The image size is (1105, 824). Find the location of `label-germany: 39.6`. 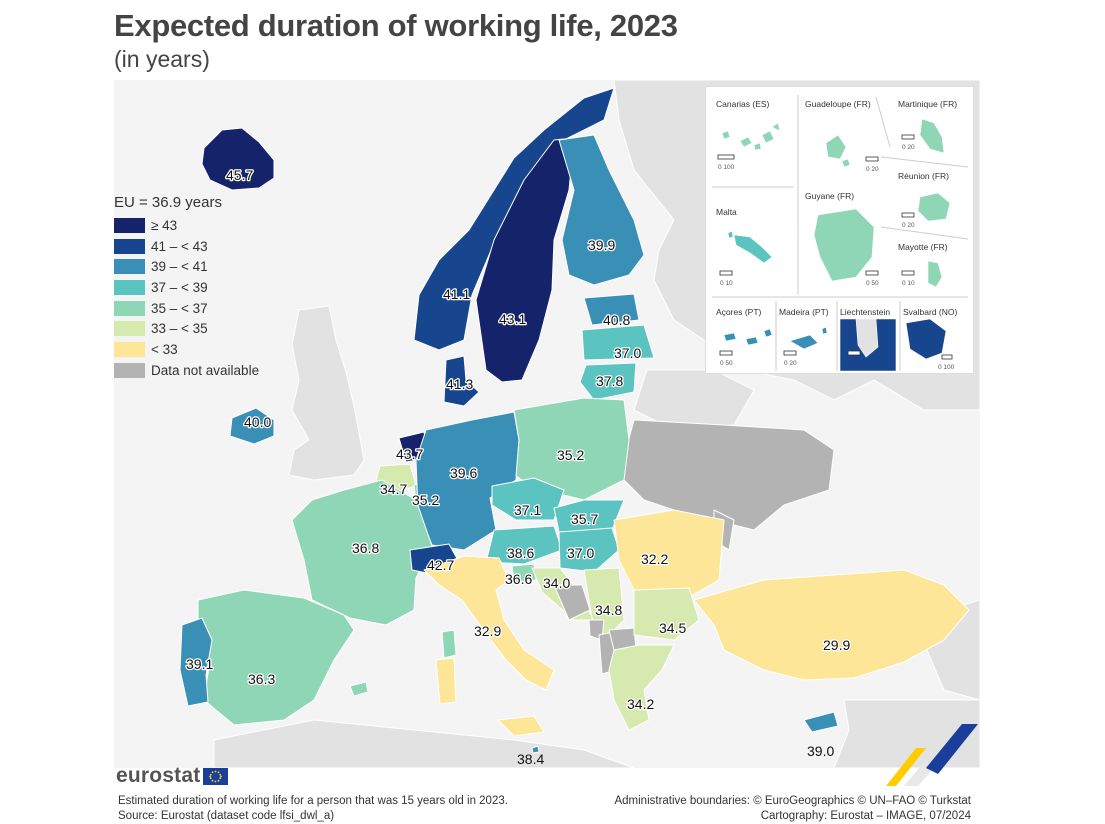

label-germany: 39.6 is located at coordinates (463, 473).